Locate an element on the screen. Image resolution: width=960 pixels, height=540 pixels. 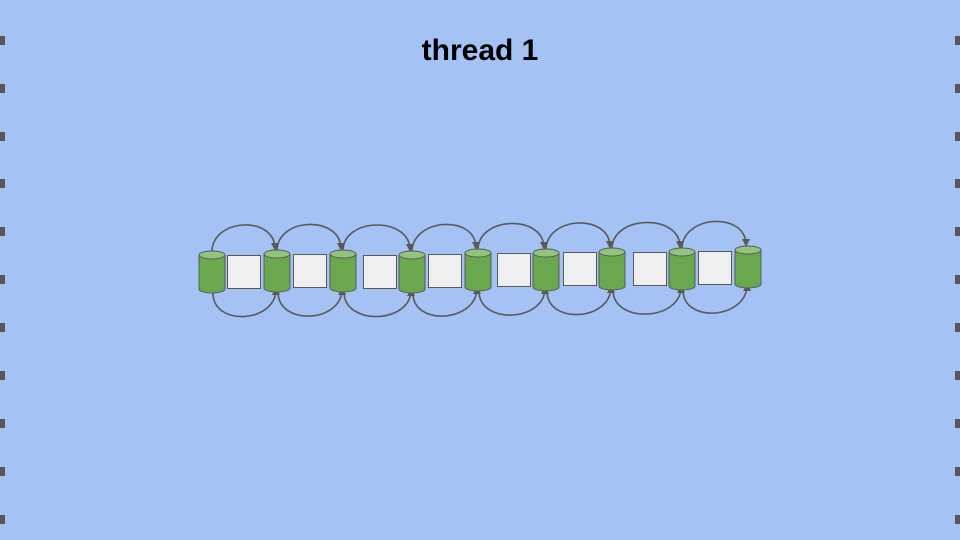
arrows-group is located at coordinates (481, 269).